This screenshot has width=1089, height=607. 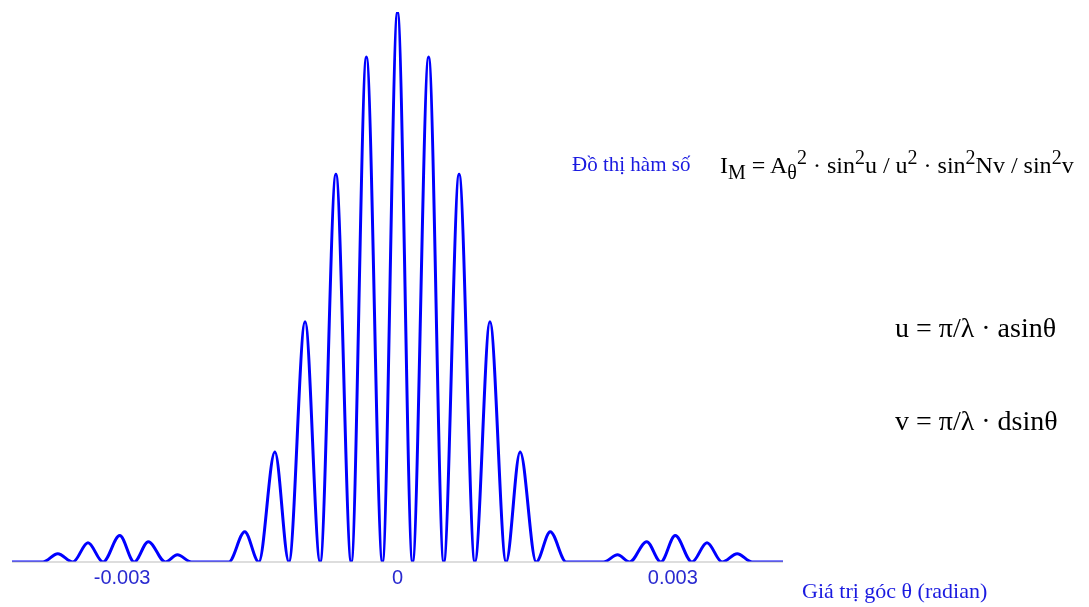 I want to click on text: I$_{M}$ = A$_{θ}$$^{2}$ · sin$^{2}$u / u$^{2}$ · sin$^{2}$Nv / sin$^{2}$v, so click(x=897, y=164).